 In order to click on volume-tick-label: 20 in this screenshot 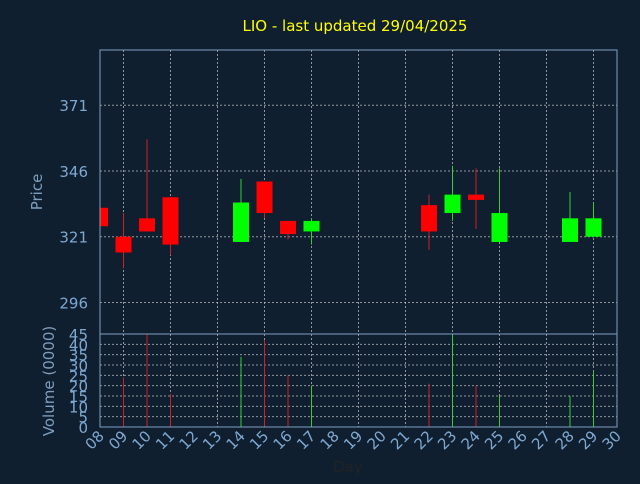, I will do `click(78, 387)`.